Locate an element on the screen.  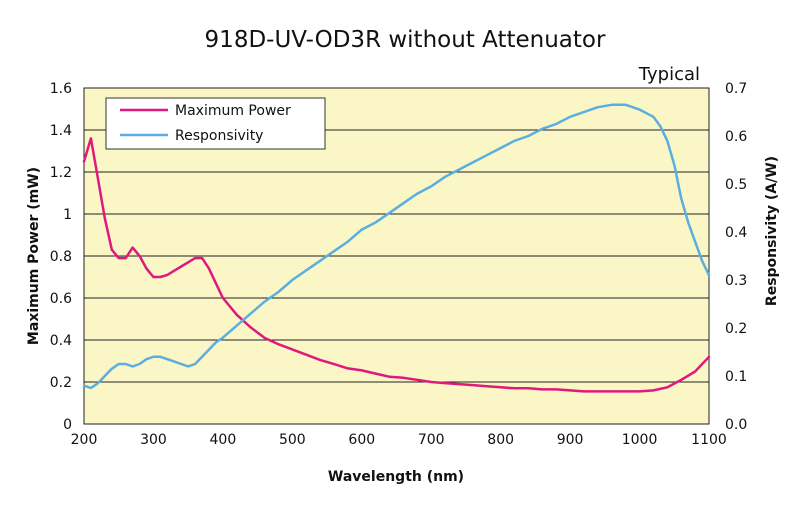
x-tick-label: 600 is located at coordinates (361, 440).